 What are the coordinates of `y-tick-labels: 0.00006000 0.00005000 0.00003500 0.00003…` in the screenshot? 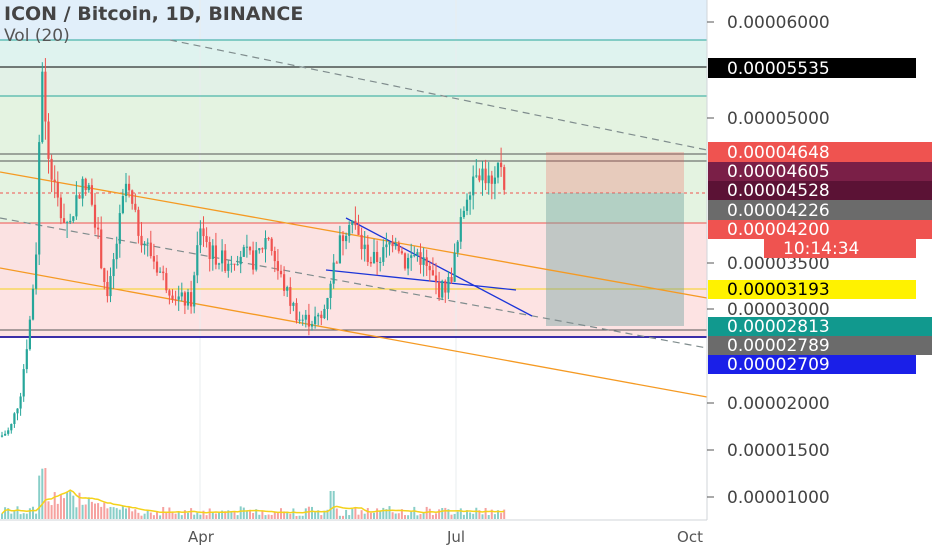 It's located at (768, 260).